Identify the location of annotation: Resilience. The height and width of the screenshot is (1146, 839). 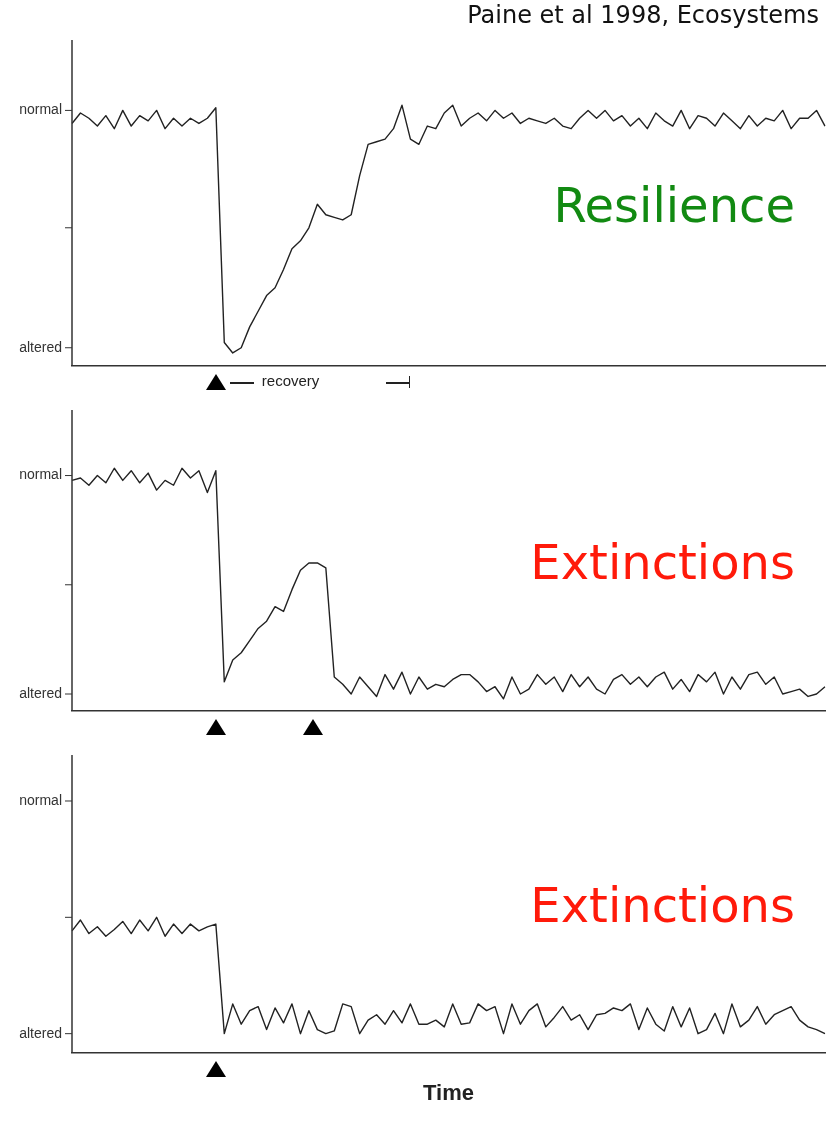
(674, 204).